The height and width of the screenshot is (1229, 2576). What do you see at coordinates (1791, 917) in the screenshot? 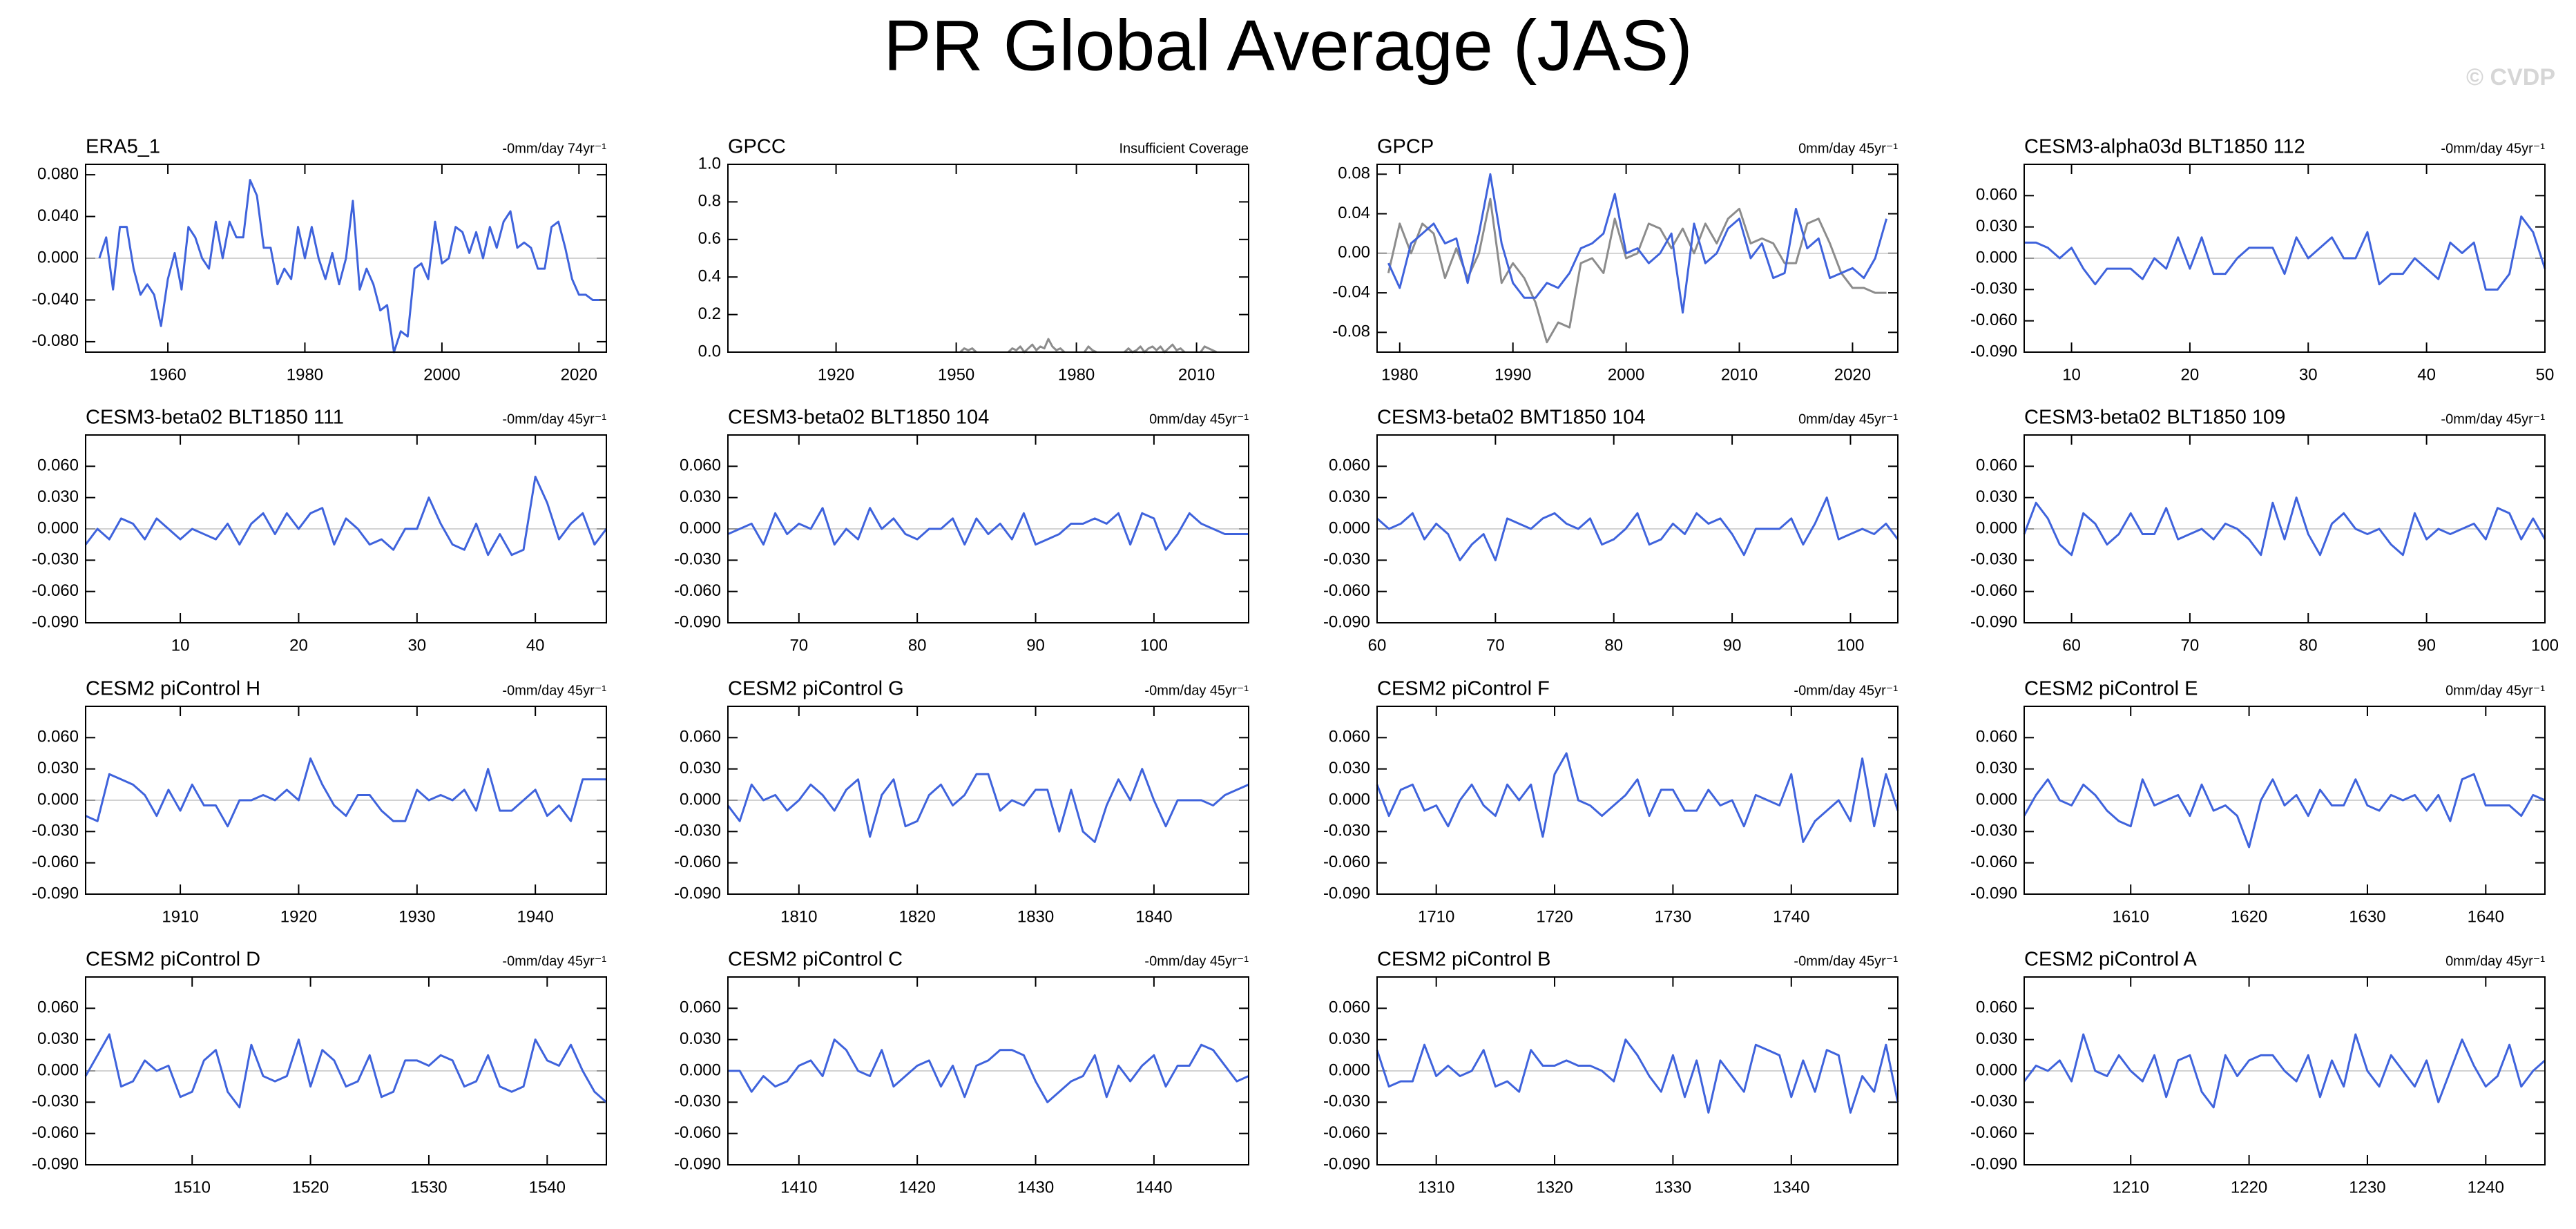
I see `x-tick-label: 1740` at bounding box center [1791, 917].